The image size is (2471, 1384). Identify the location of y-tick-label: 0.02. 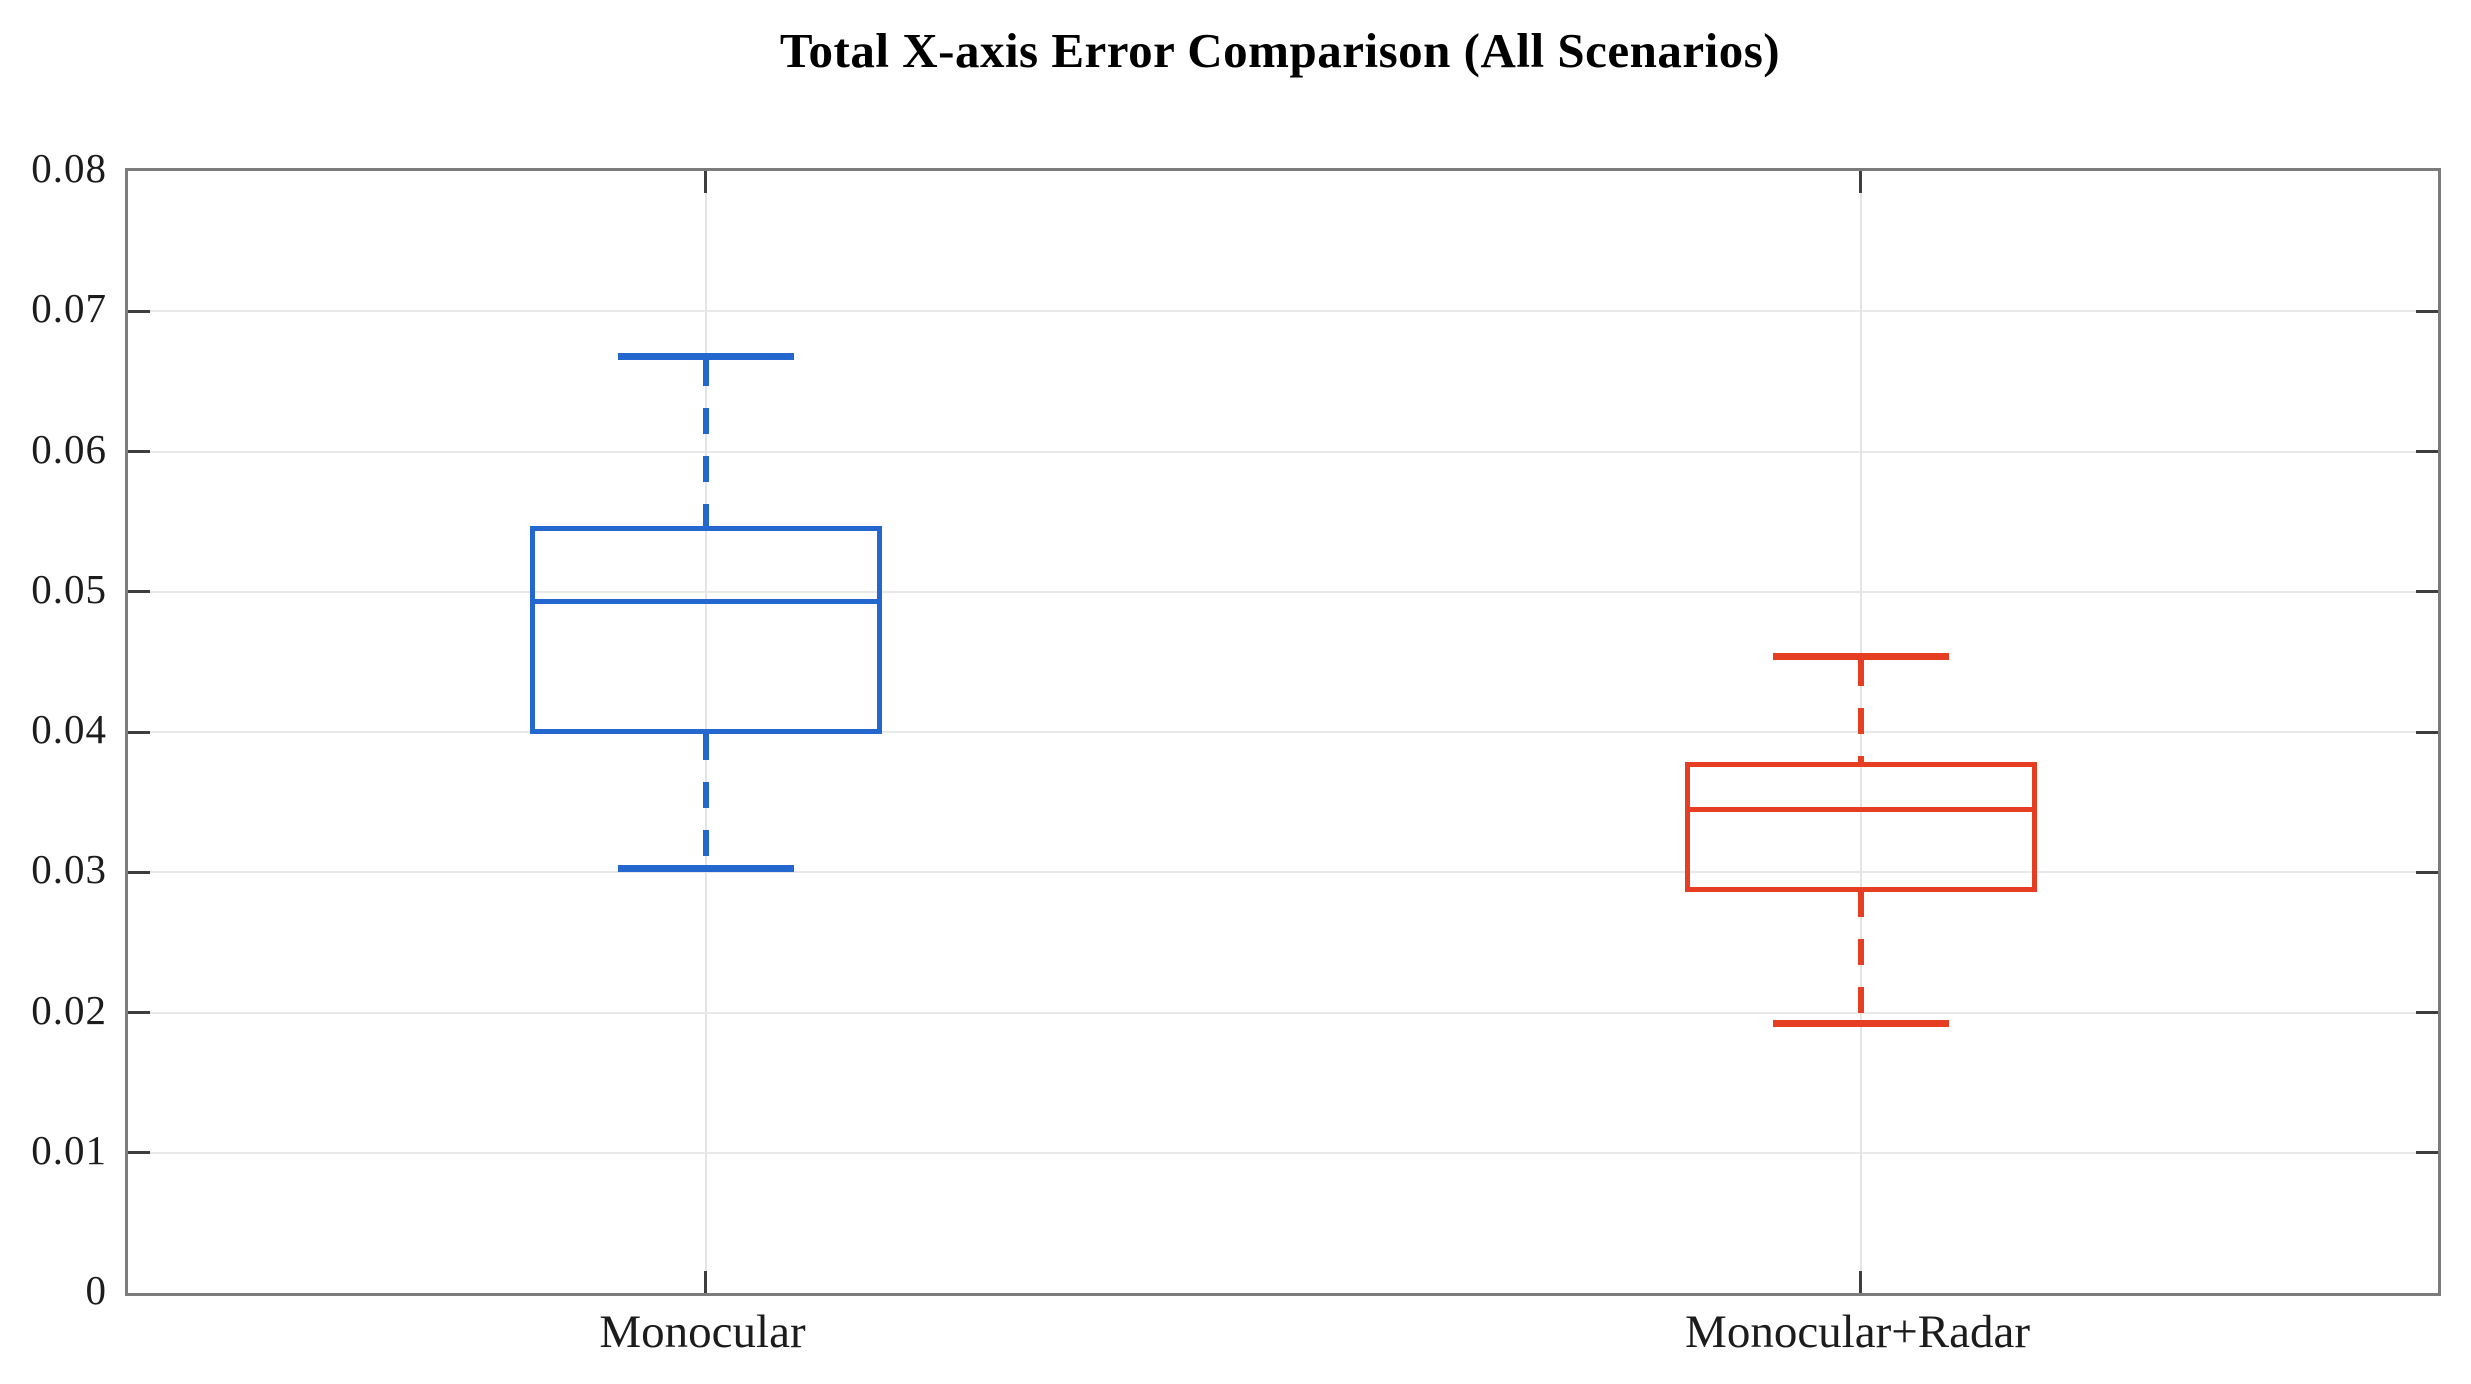
(69, 1009).